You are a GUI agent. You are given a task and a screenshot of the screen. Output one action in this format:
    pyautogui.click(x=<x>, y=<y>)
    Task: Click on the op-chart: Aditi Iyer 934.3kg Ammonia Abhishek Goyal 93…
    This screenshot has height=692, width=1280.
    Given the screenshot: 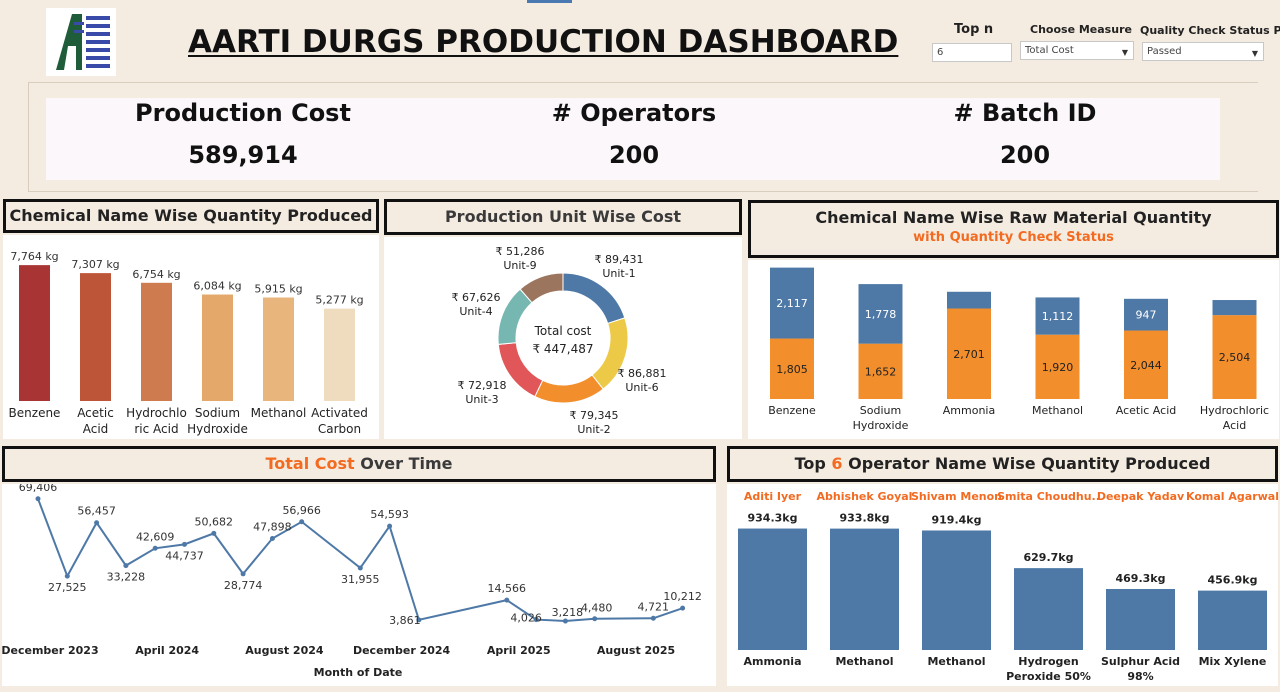 What is the action you would take?
    pyautogui.click(x=1008, y=586)
    